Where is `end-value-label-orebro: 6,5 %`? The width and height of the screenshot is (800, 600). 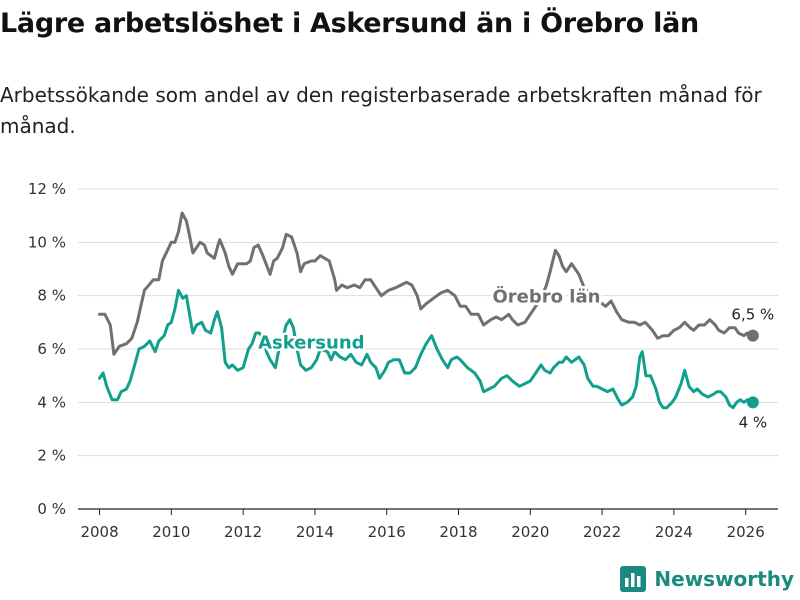
end-value-label-orebro: 6,5 % is located at coordinates (752, 315).